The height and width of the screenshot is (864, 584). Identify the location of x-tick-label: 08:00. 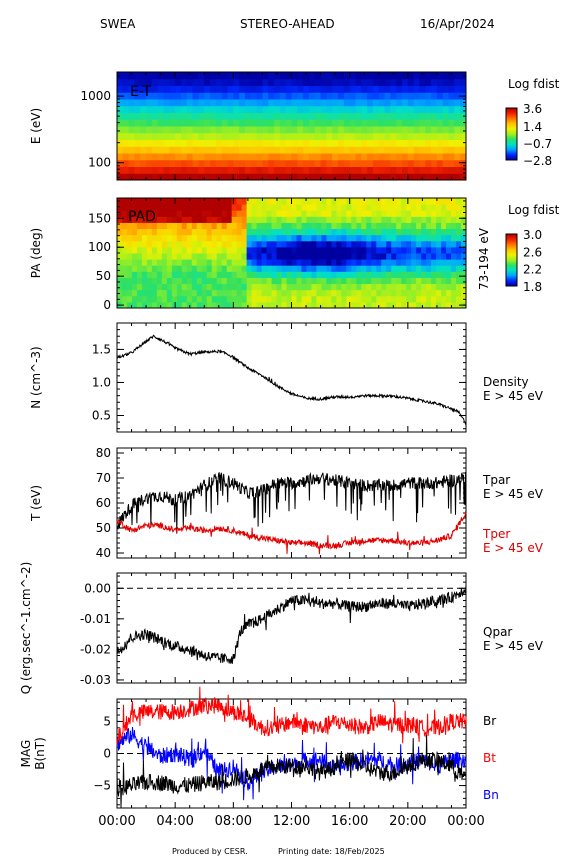
(233, 821).